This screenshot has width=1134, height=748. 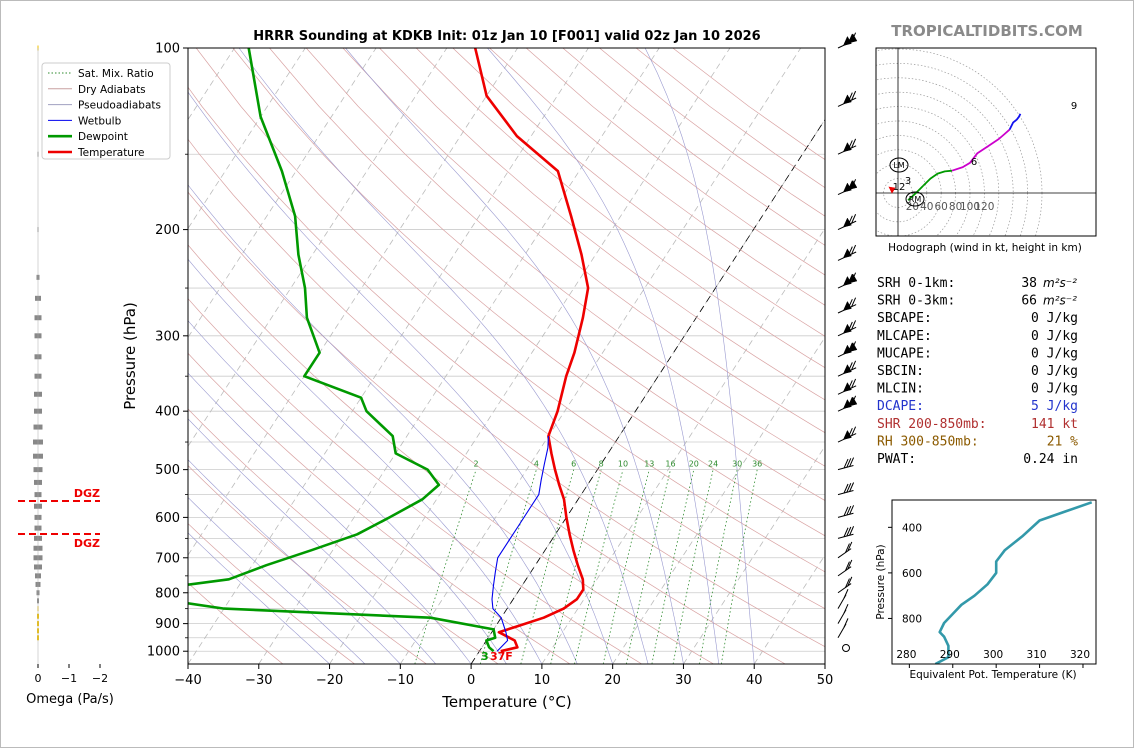 I want to click on param-value: 21 %, so click(x=1062, y=441).